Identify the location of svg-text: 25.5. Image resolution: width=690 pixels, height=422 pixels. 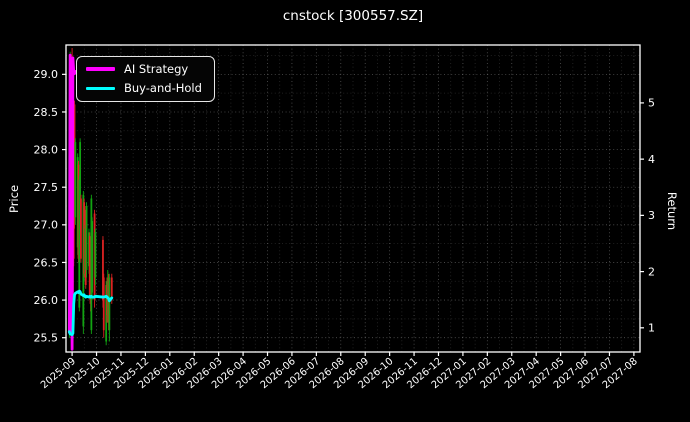
(46, 338).